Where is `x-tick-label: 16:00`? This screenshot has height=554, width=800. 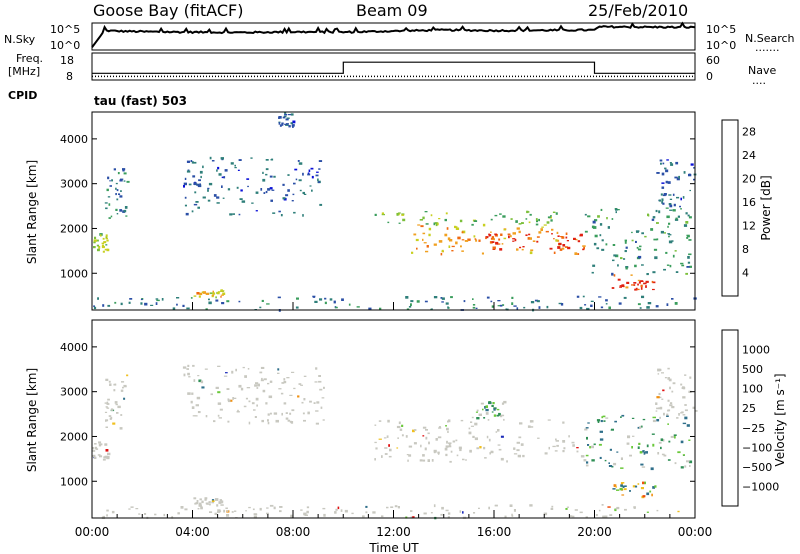
x-tick-label: 16:00 is located at coordinates (494, 532).